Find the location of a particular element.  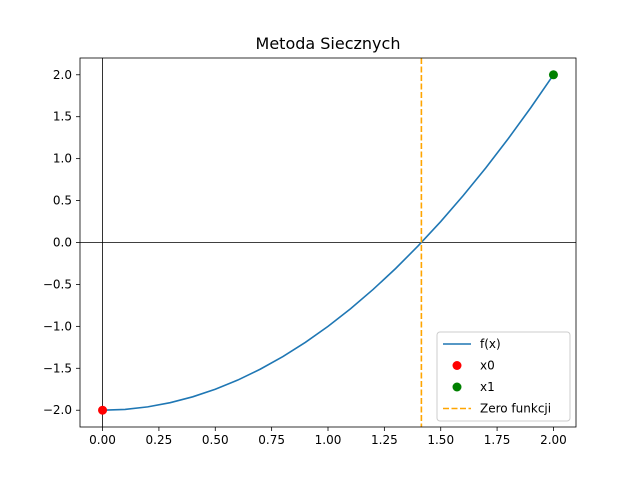

y-tick-label: −2.0 is located at coordinates (57, 410).